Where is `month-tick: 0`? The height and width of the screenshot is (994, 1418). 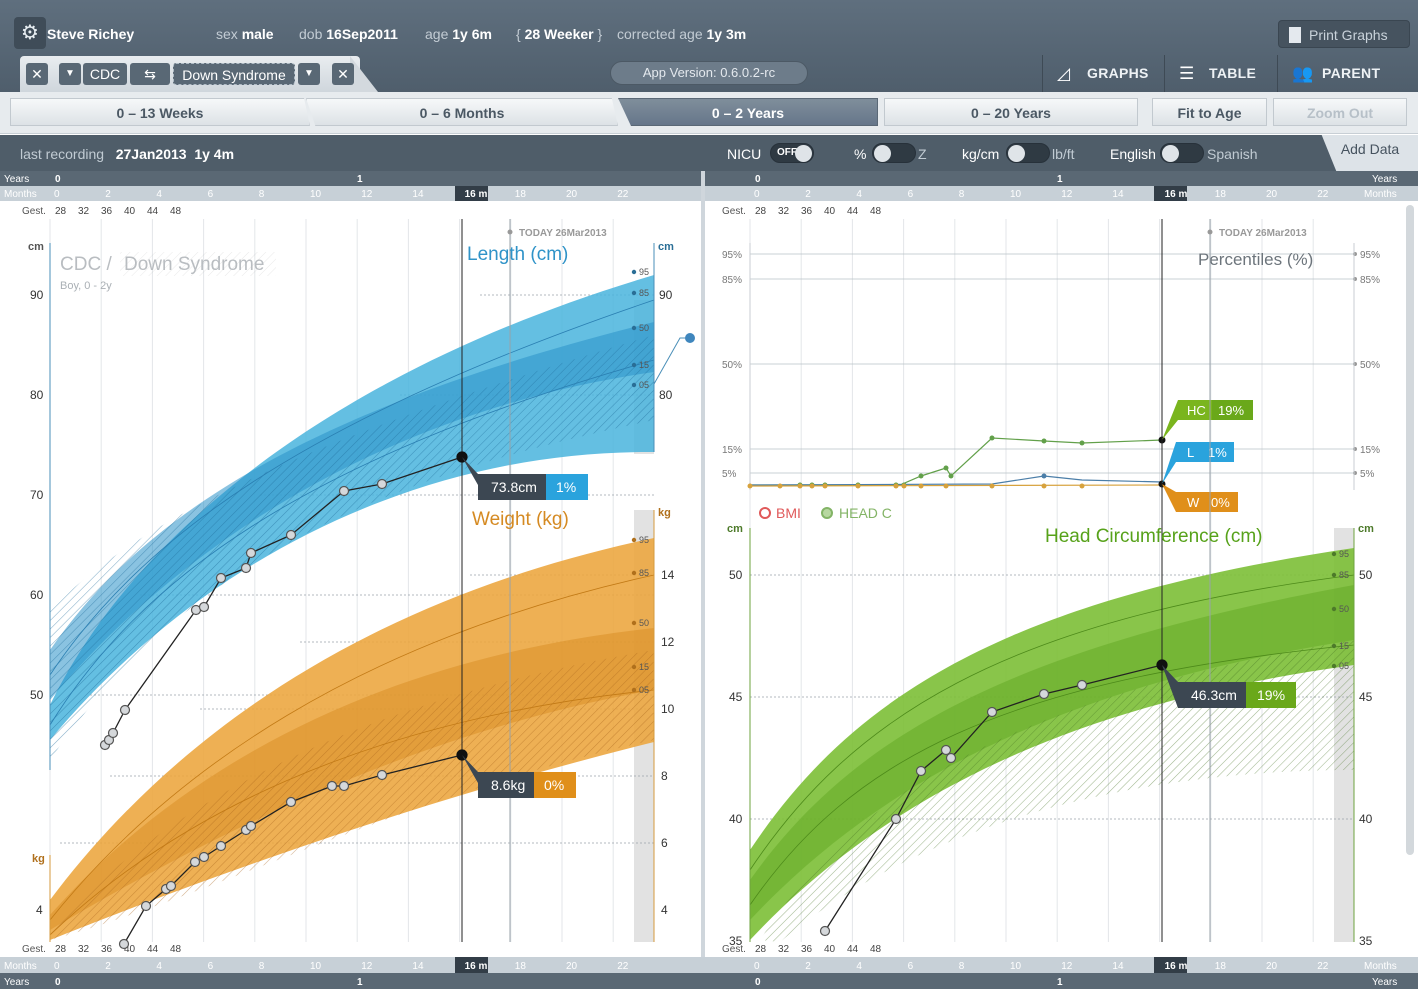 month-tick: 0 is located at coordinates (57, 194).